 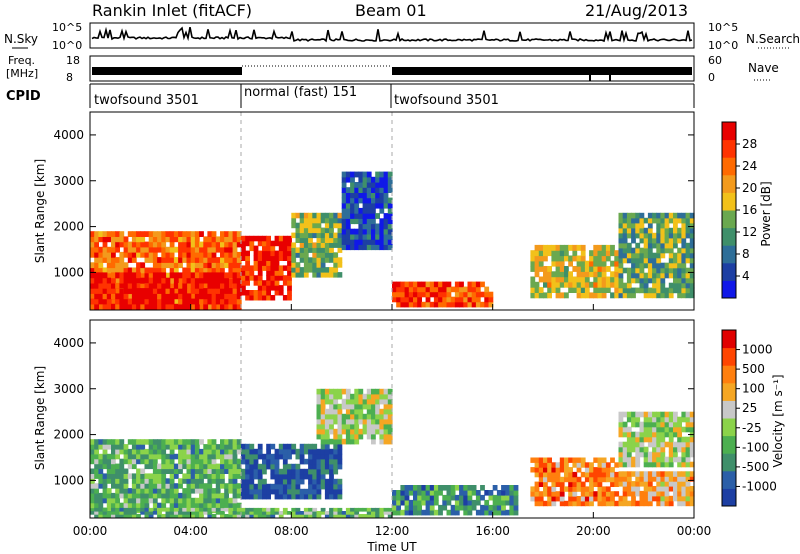 What do you see at coordinates (763, 68) in the screenshot?
I see `nave-label: Nave` at bounding box center [763, 68].